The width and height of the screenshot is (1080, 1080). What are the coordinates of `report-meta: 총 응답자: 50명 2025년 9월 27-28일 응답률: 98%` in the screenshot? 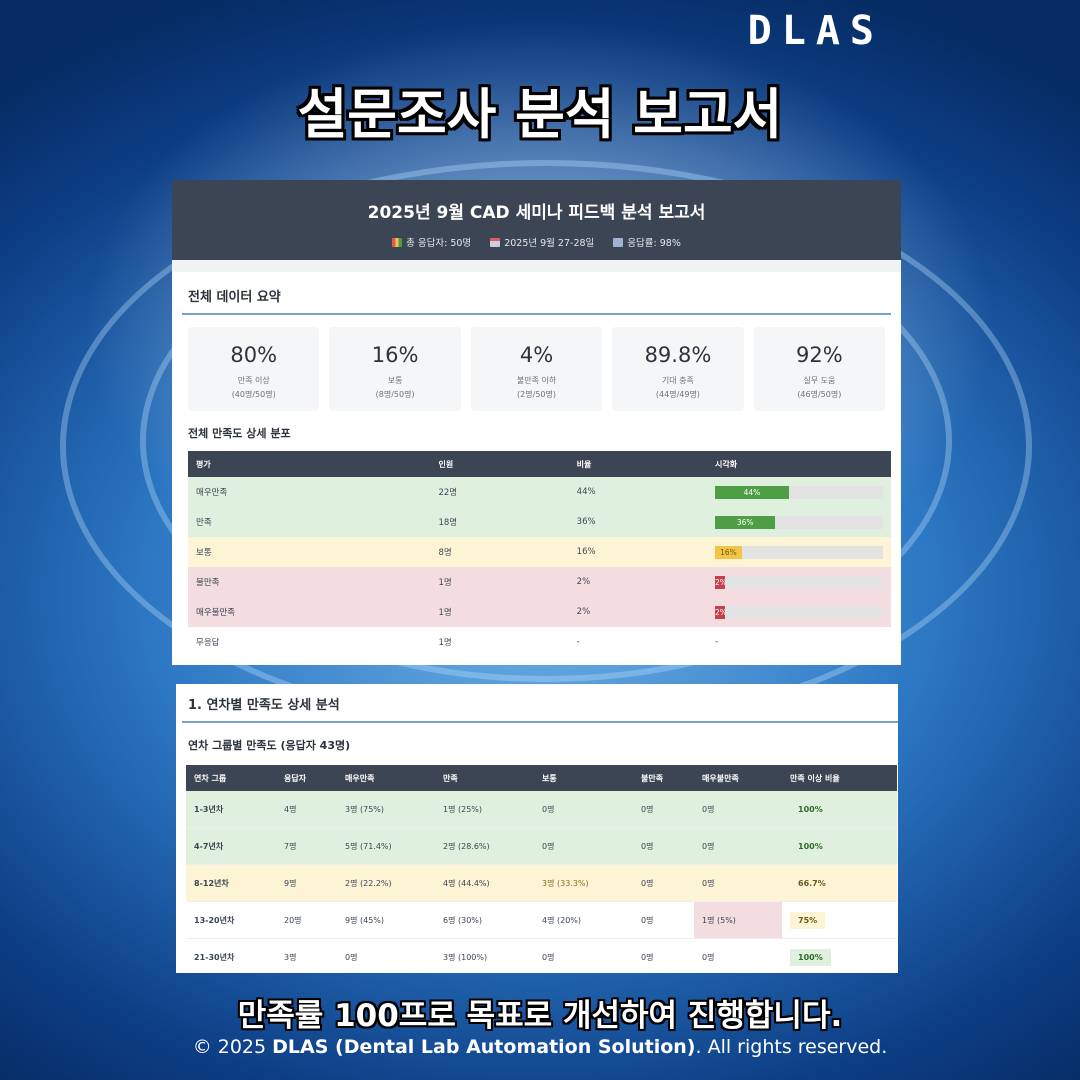 It's located at (536, 242).